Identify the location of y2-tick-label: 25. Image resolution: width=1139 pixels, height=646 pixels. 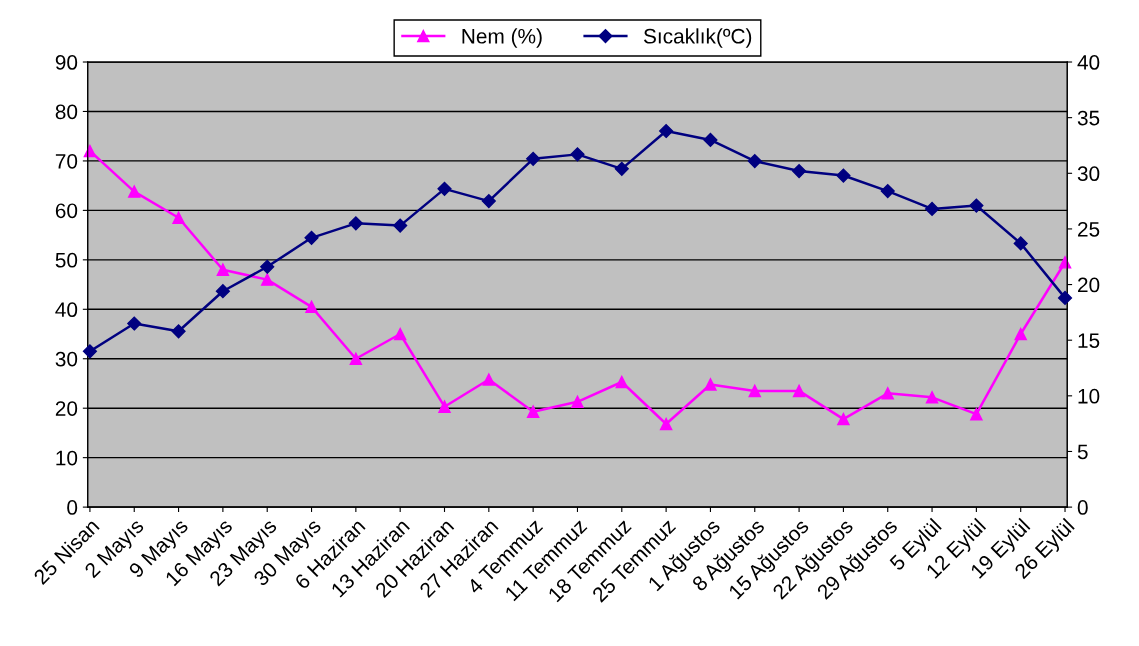
(1089, 229).